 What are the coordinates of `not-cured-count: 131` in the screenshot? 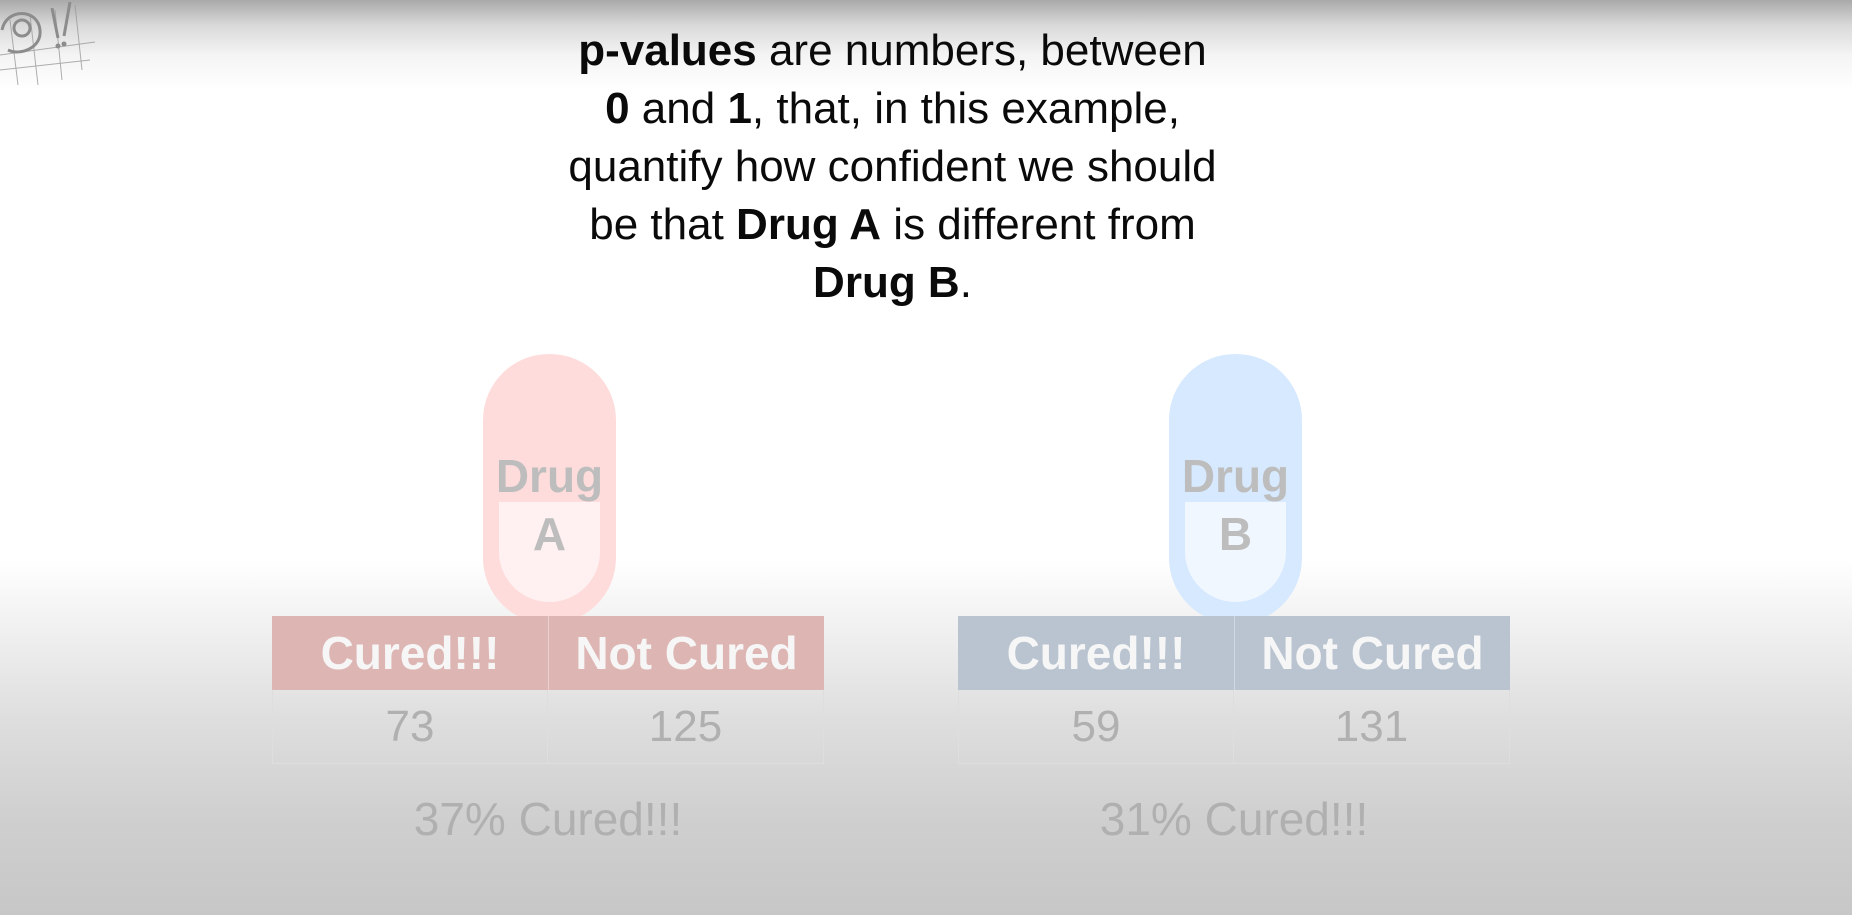 It's located at (1372, 727).